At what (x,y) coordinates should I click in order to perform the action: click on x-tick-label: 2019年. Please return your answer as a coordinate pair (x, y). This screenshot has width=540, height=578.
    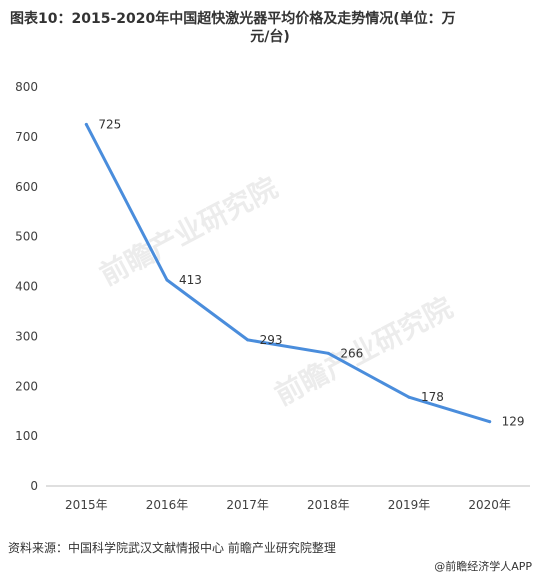
    Looking at the image, I should click on (409, 505).